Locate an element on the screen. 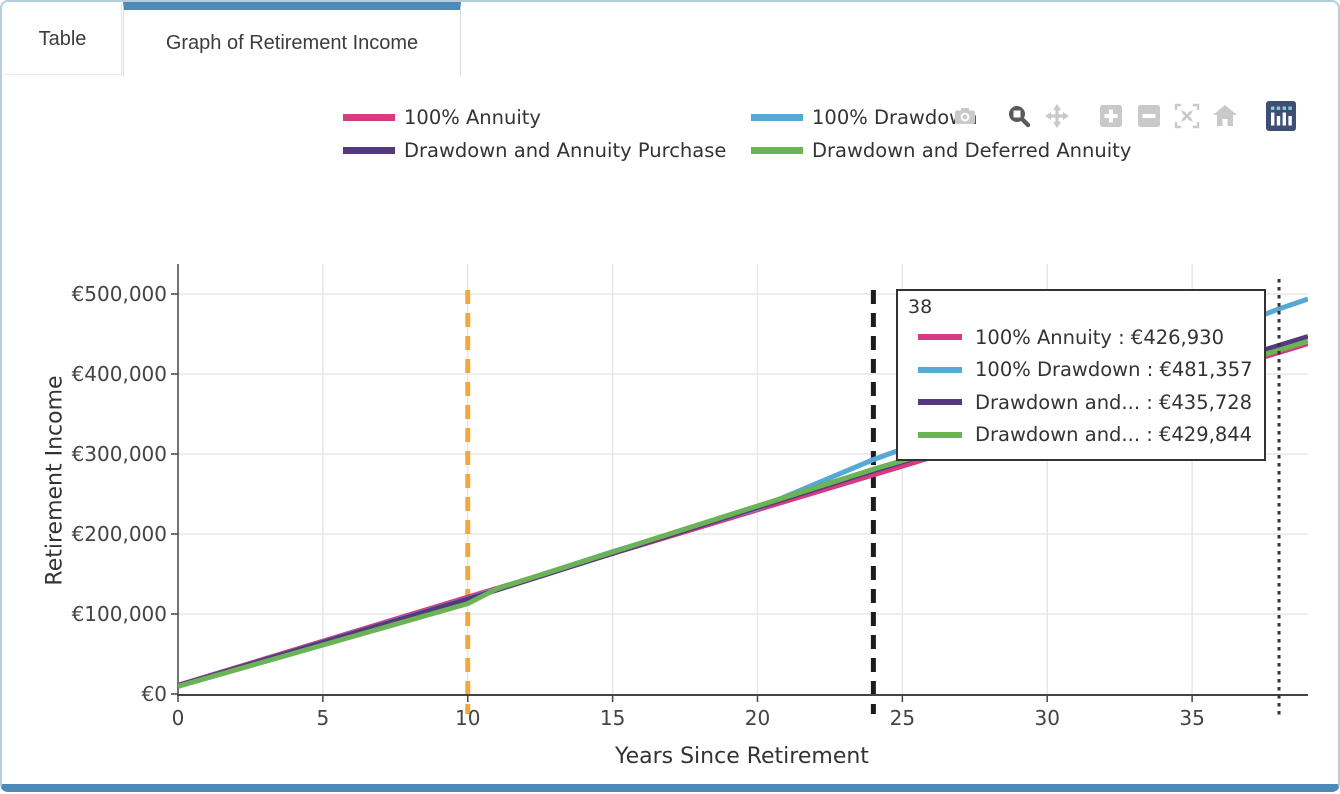 This screenshot has width=1340, height=794. y-tick-label: €300,000 is located at coordinates (119, 454).